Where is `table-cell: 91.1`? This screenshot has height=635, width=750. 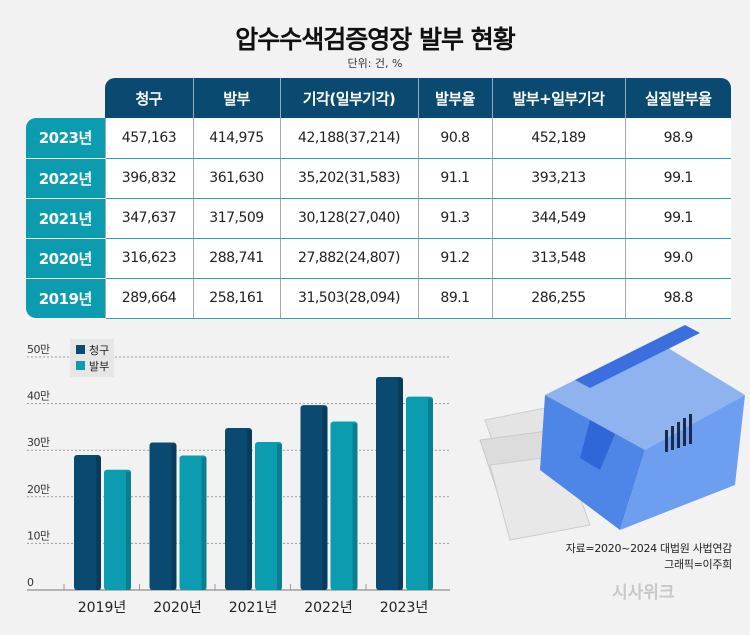
table-cell: 91.1 is located at coordinates (454, 178).